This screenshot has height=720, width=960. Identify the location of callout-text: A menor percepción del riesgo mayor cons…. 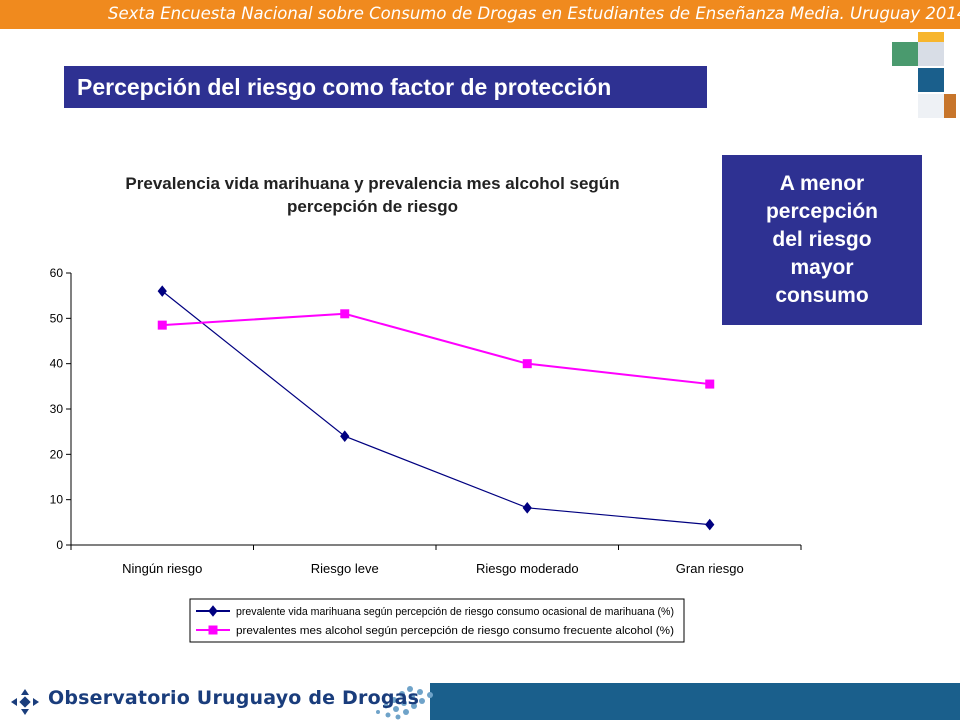
(822, 239).